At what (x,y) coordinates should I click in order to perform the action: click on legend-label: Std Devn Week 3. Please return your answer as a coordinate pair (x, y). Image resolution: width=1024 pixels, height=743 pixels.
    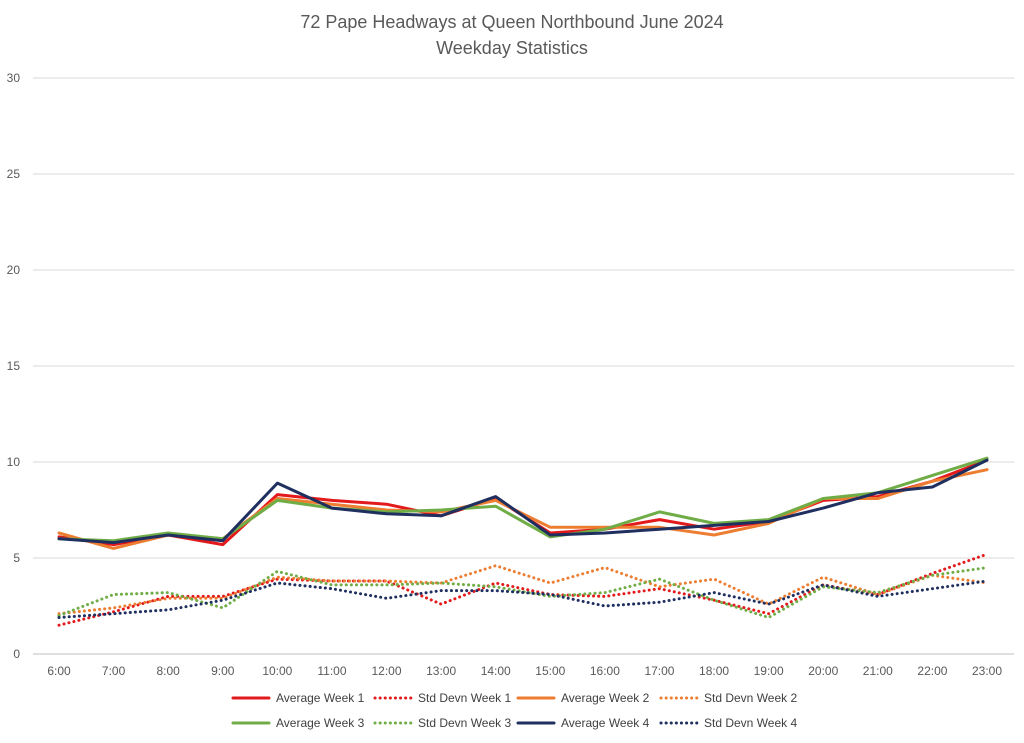
    Looking at the image, I should click on (464, 723).